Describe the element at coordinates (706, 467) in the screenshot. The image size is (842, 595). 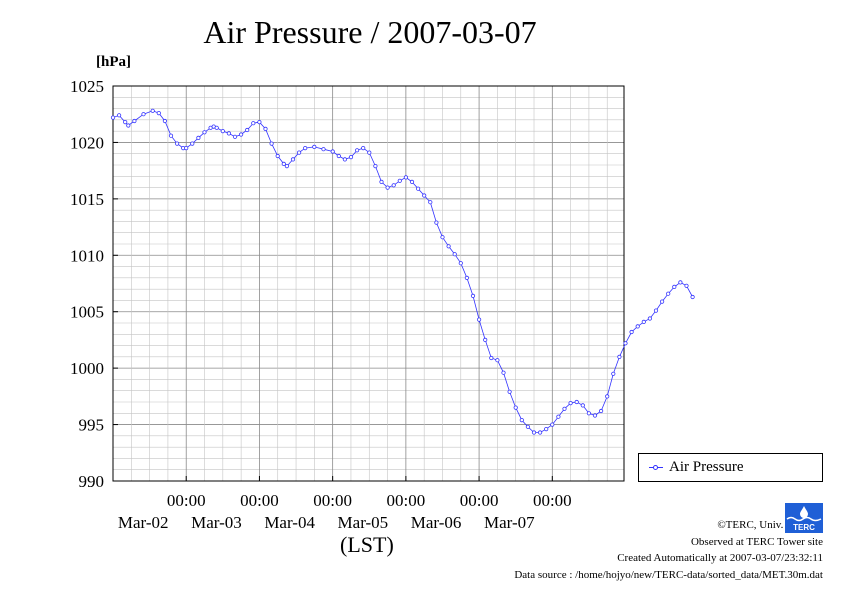
I see `legend-label: Air Pressure` at that location.